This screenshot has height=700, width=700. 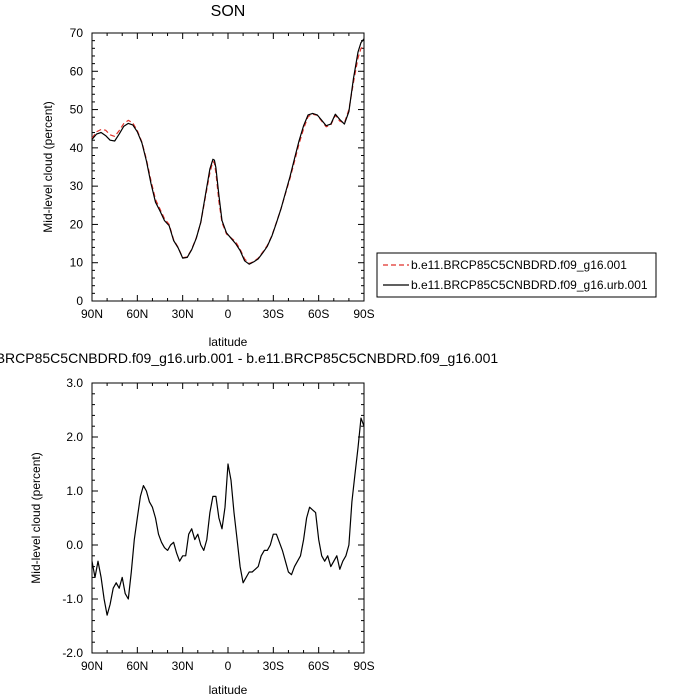 What do you see at coordinates (318, 314) in the screenshot?
I see `top-xtick-label: 60S` at bounding box center [318, 314].